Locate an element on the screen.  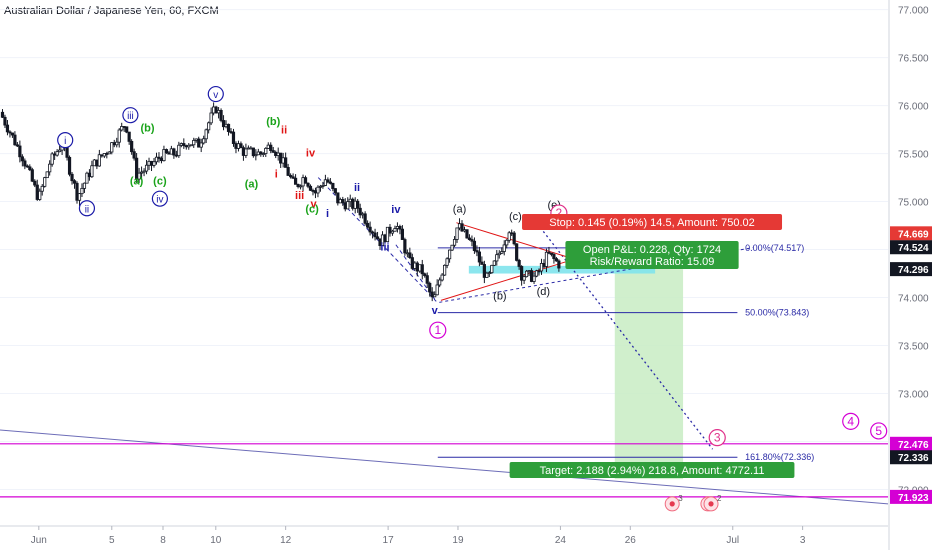
wave-label: ii is located at coordinates (284, 131).